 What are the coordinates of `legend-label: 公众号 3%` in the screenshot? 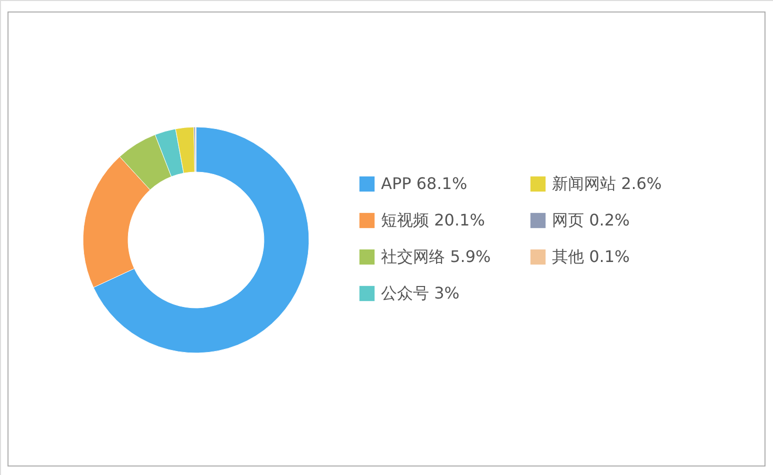 It's located at (420, 293).